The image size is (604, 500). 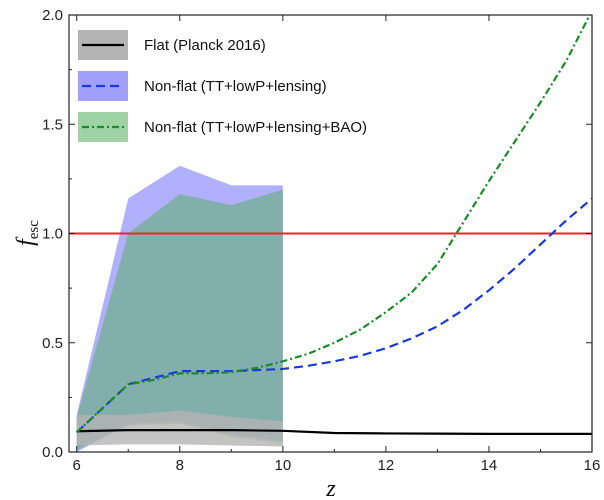 What do you see at coordinates (52, 124) in the screenshot?
I see `y-tick-label: 1.5` at bounding box center [52, 124].